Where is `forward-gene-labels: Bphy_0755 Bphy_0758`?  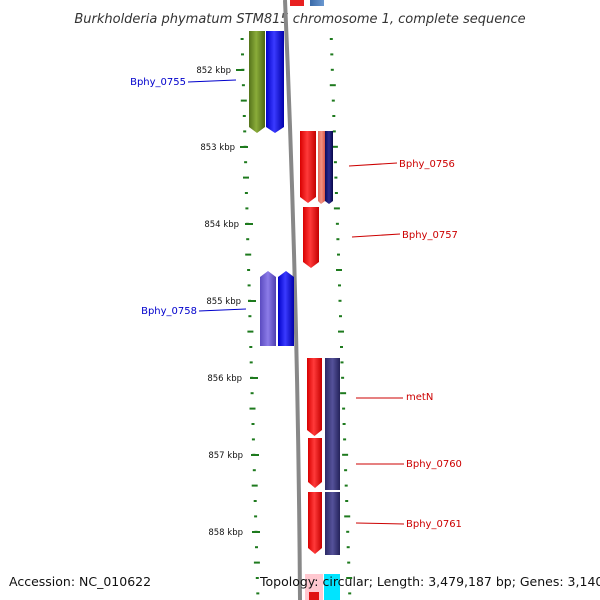 forward-gene-labels: Bphy_0755 Bphy_0758 is located at coordinates (188, 197).